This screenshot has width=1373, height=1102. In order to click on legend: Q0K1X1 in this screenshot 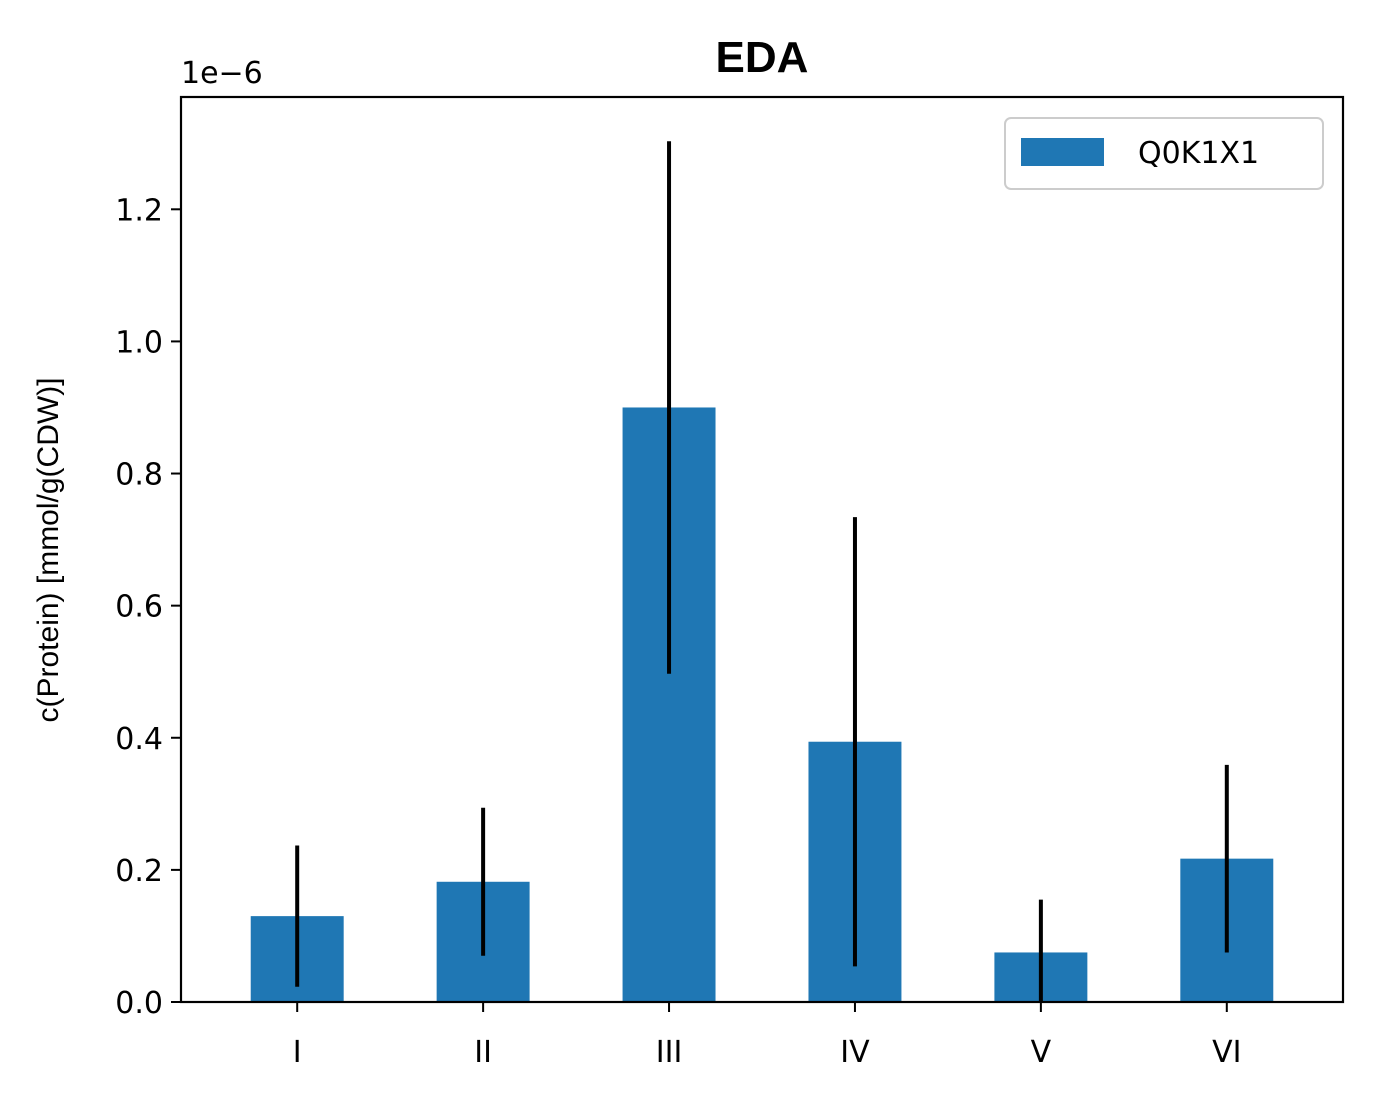, I will do `click(1164, 153)`.